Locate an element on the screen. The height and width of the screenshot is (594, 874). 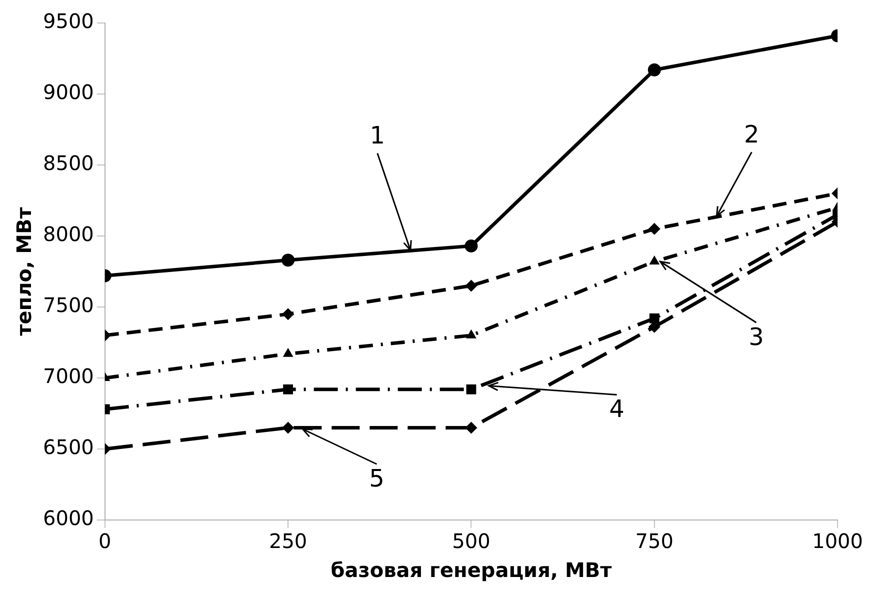
annotation: 1 is located at coordinates (378, 135).